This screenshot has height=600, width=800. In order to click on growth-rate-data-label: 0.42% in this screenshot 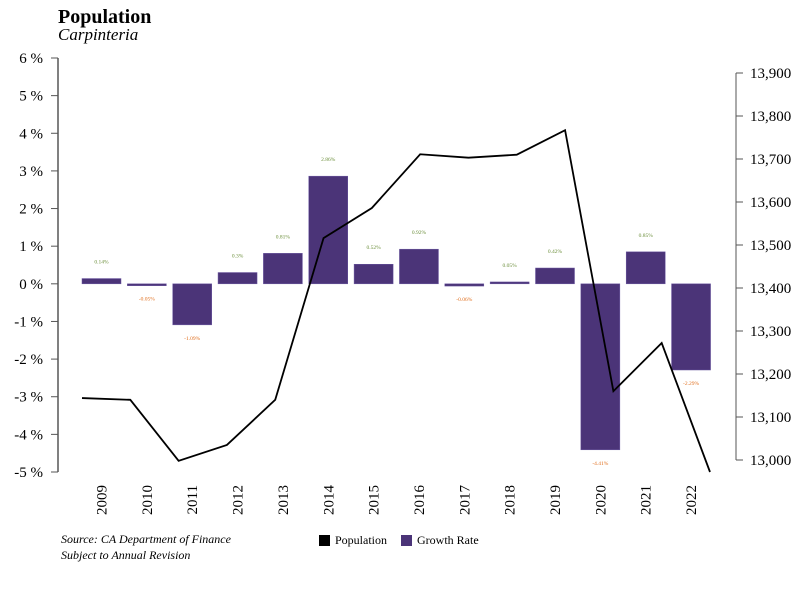, I will do `click(555, 252)`.